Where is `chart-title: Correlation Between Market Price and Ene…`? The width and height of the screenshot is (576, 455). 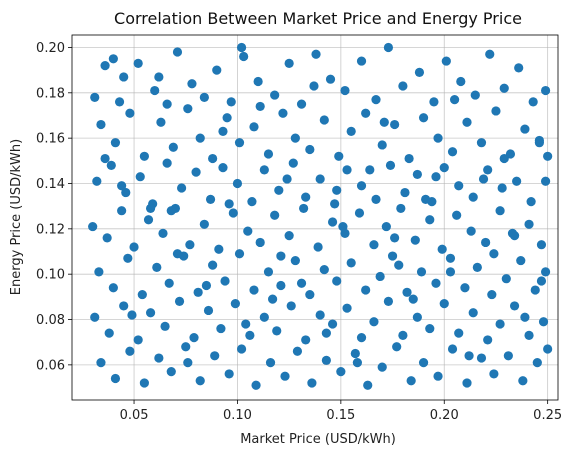 chart-title: Correlation Between Market Price and Ene… is located at coordinates (318, 18).